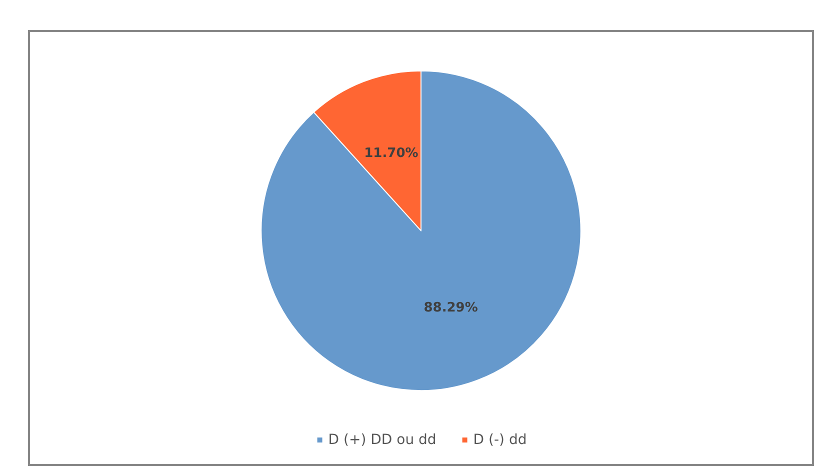  Describe the element at coordinates (500, 440) in the screenshot. I see `legend-label: D (-) dd` at that location.